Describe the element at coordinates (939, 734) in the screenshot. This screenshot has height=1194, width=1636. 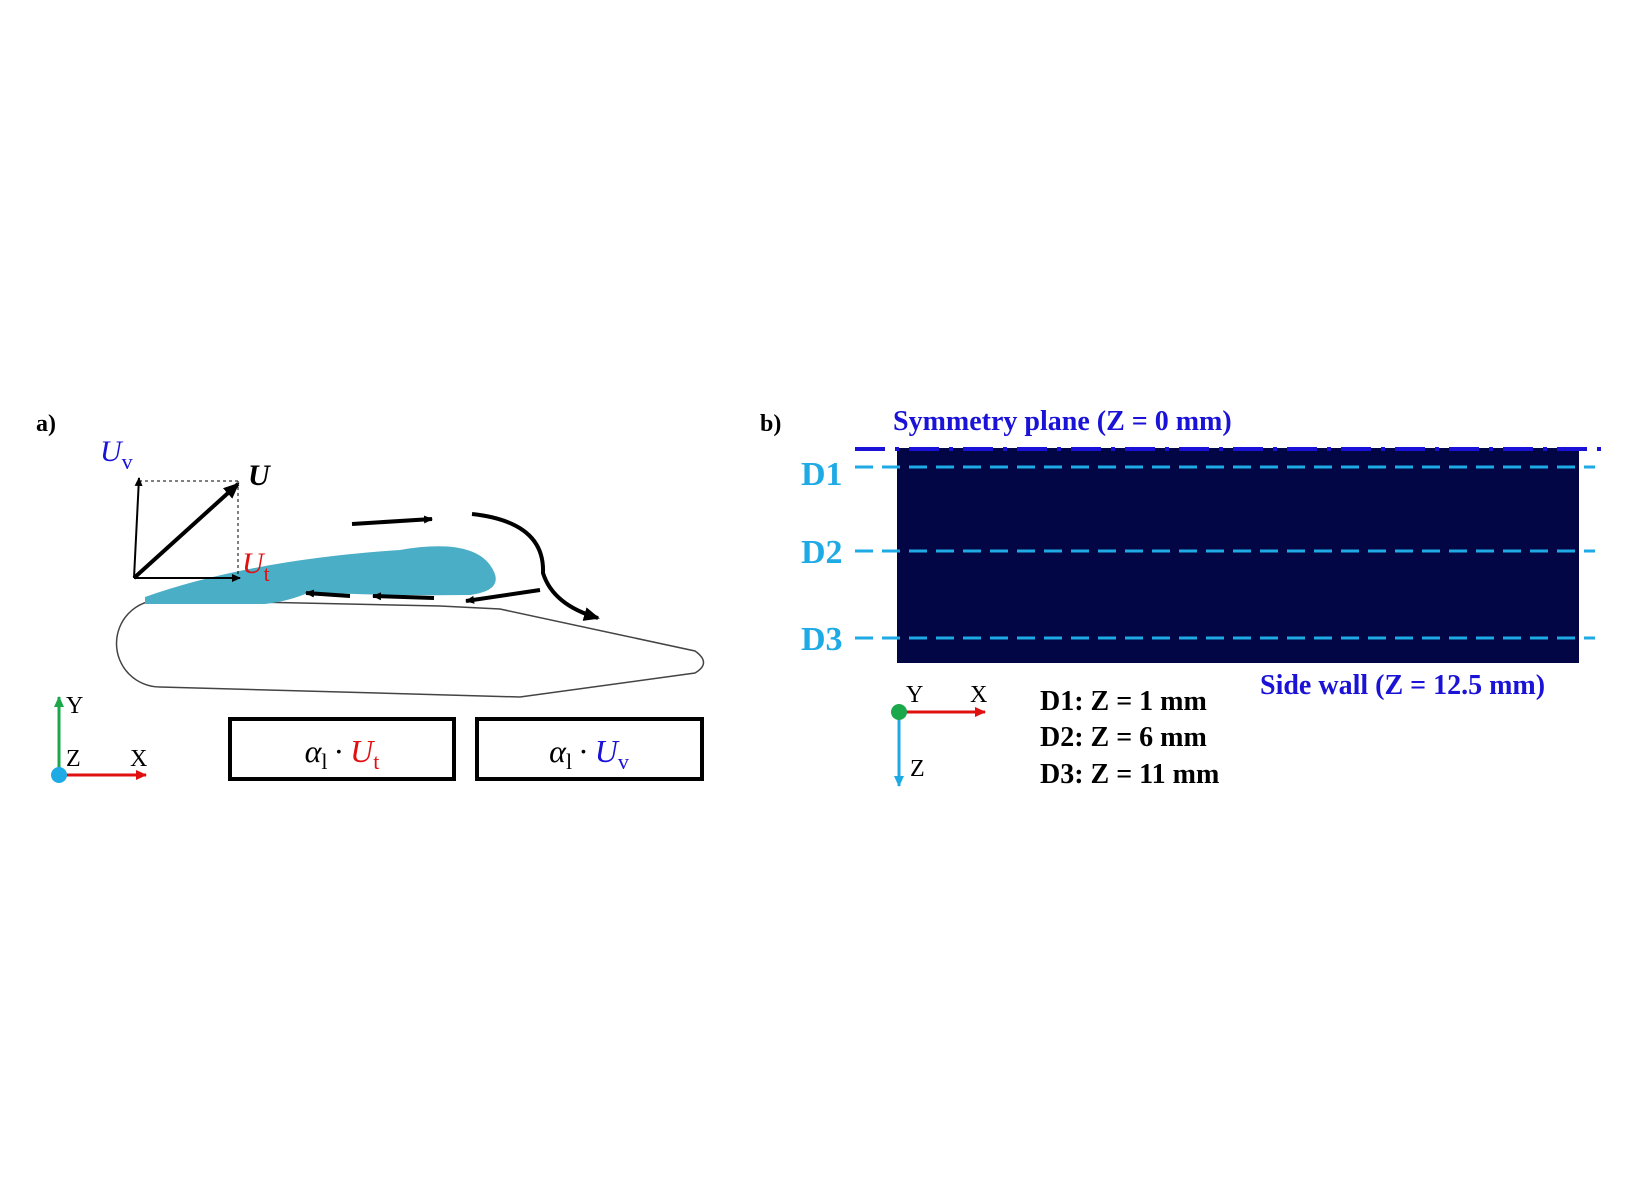
I see `panel-b-axes: Y X Z` at that location.